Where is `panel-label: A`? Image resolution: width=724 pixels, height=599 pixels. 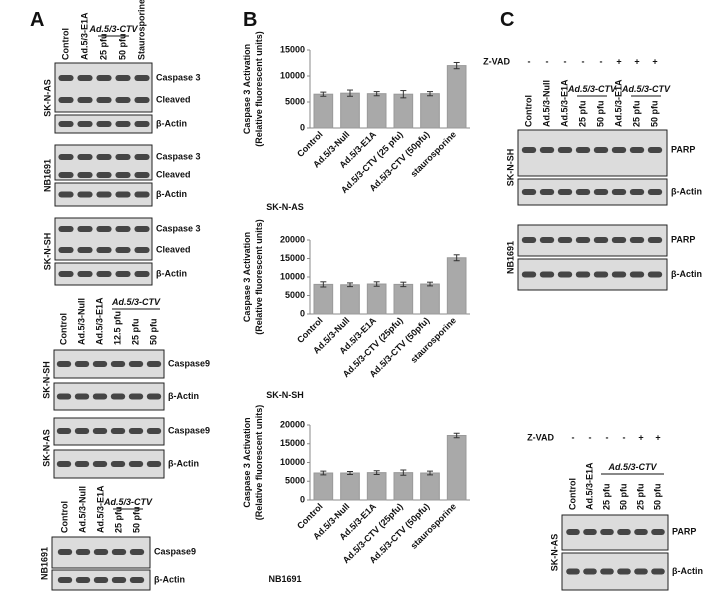
panel-label: A is located at coordinates (37, 20).